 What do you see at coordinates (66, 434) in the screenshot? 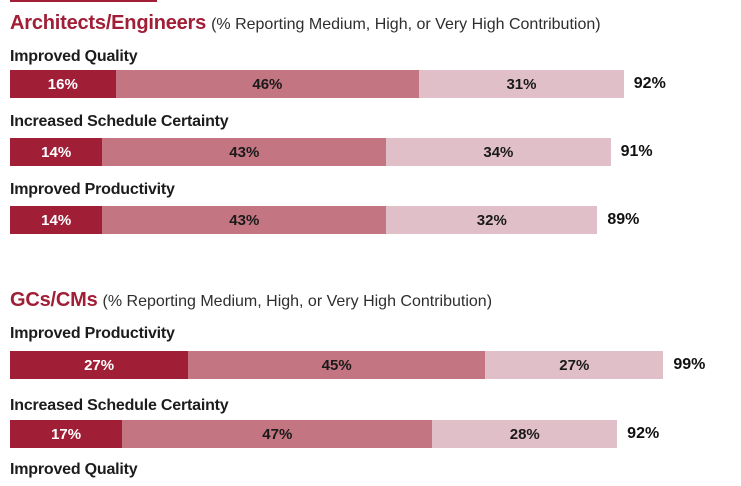
I see `bar-segment: 17%` at bounding box center [66, 434].